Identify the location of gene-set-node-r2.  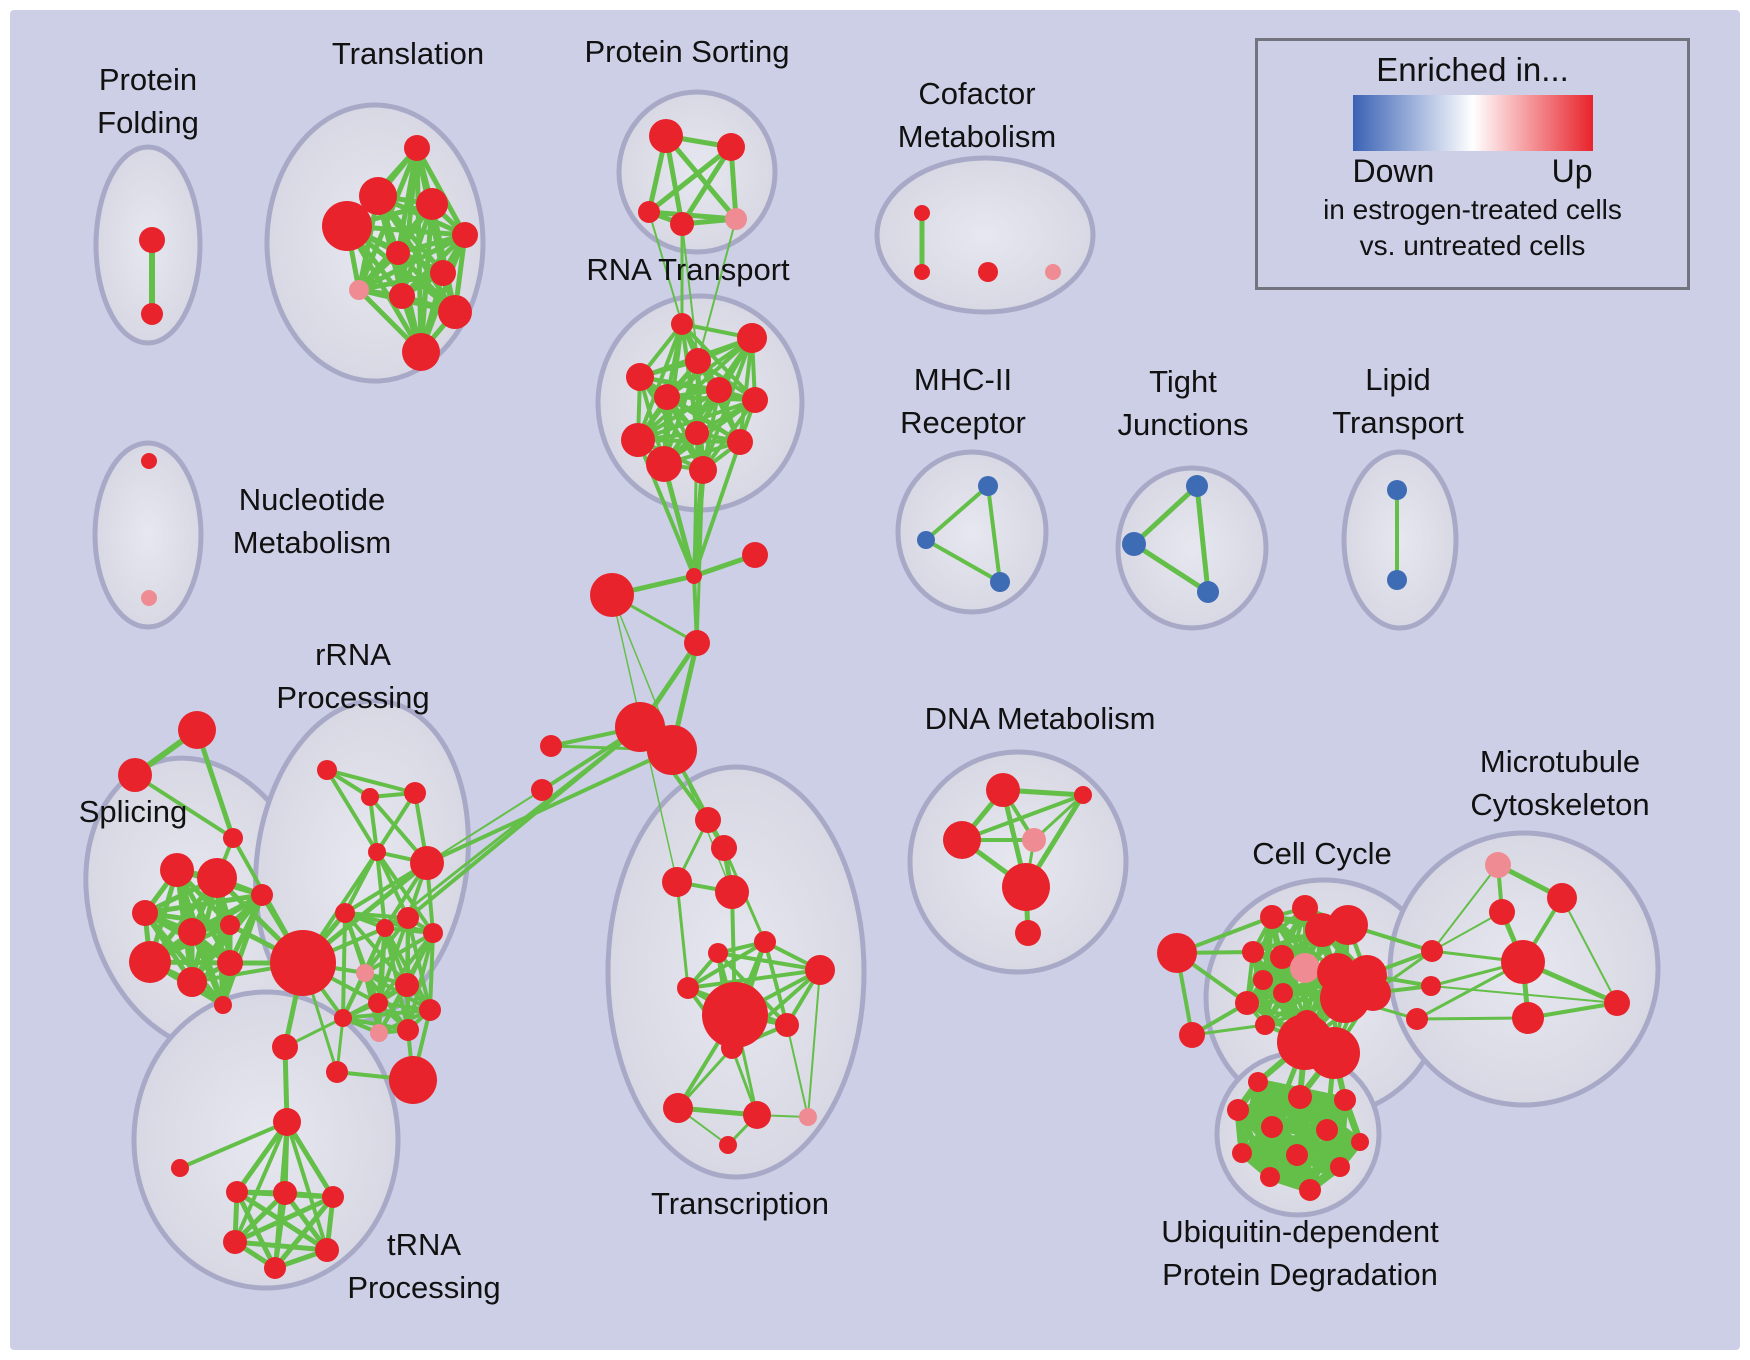
(752, 338).